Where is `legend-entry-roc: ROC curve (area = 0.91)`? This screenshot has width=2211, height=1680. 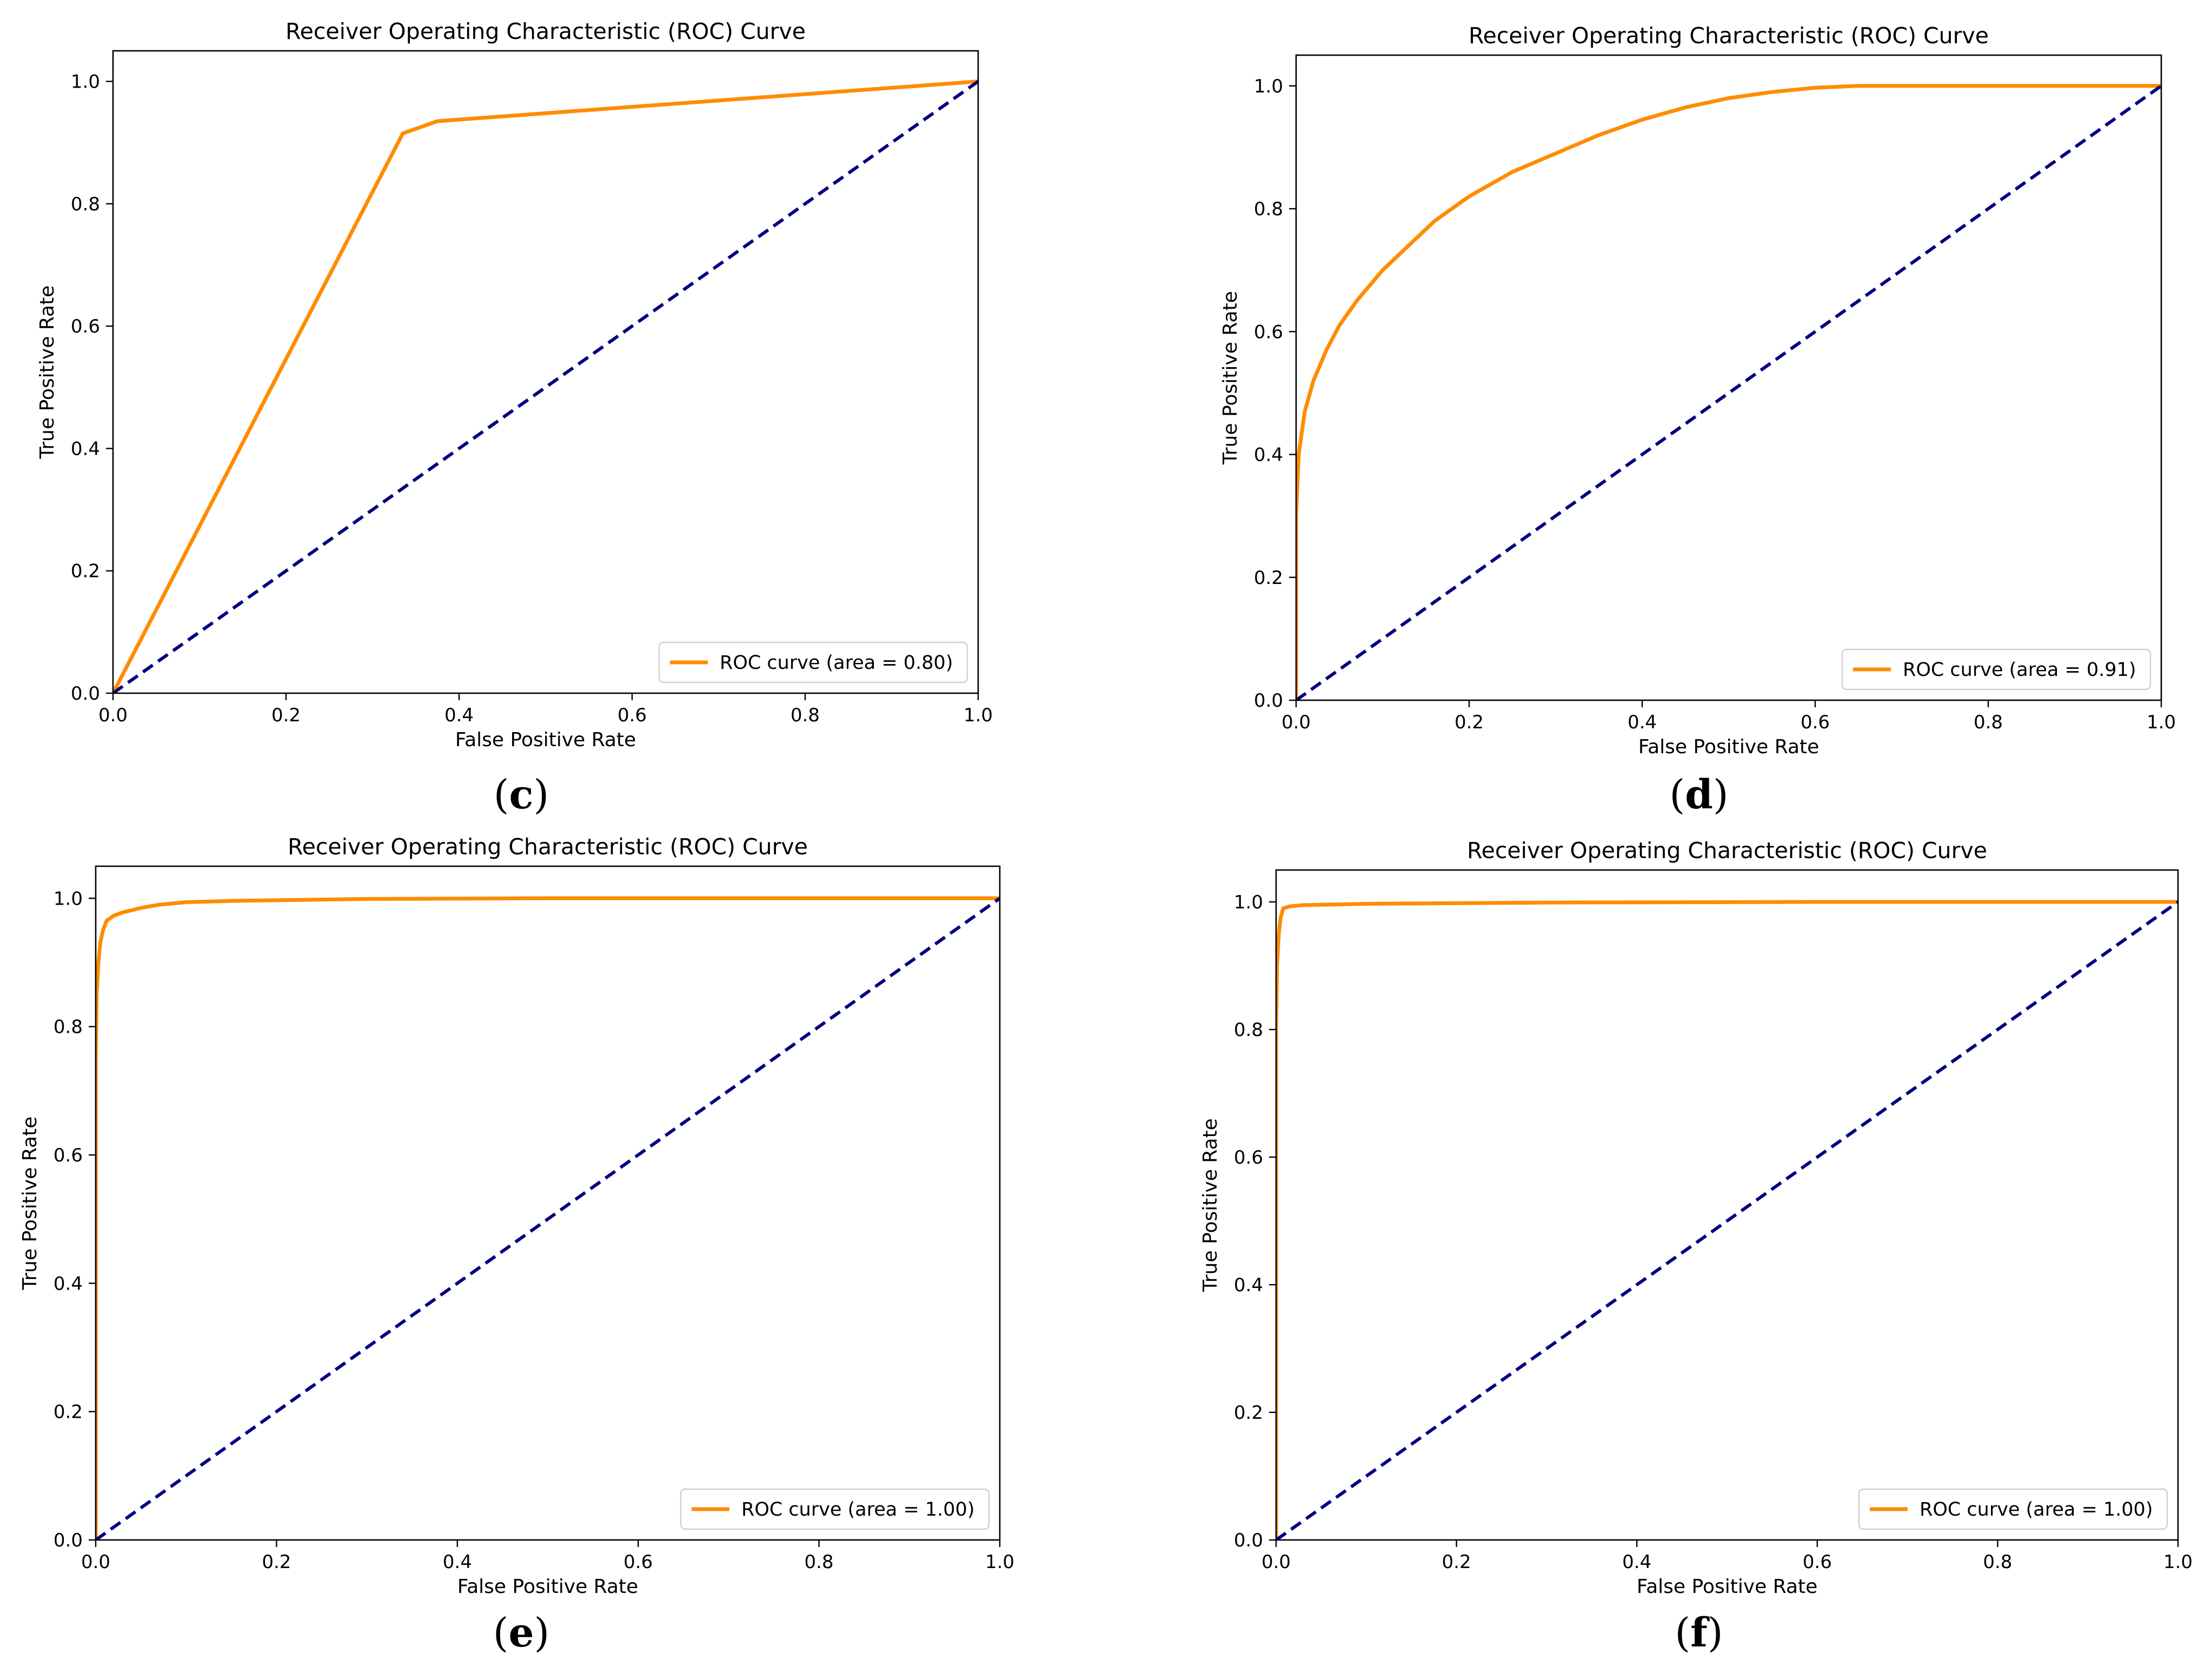 legend-entry-roc: ROC curve (area = 0.91) is located at coordinates (2020, 670).